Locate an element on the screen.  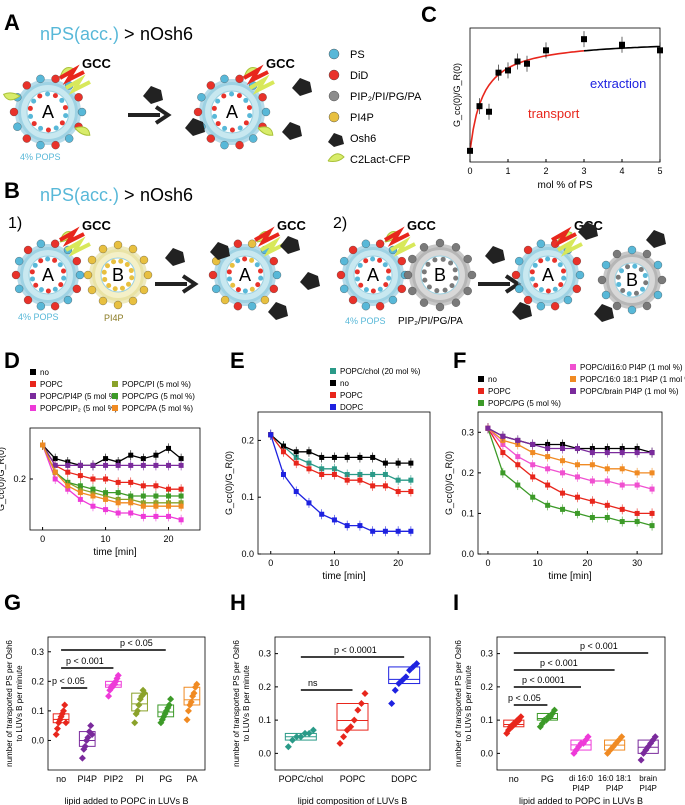
x-tick-label: 0 is located at coordinates (42, 539).